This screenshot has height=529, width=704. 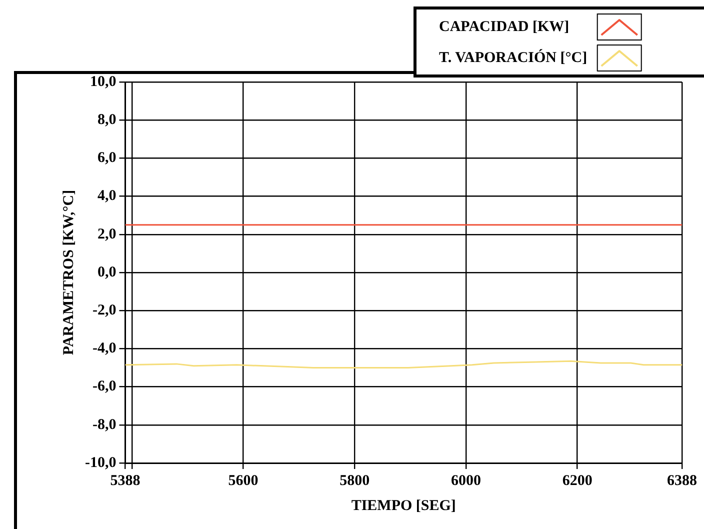 What do you see at coordinates (103, 82) in the screenshot?
I see `y-tick-label: 10,0` at bounding box center [103, 82].